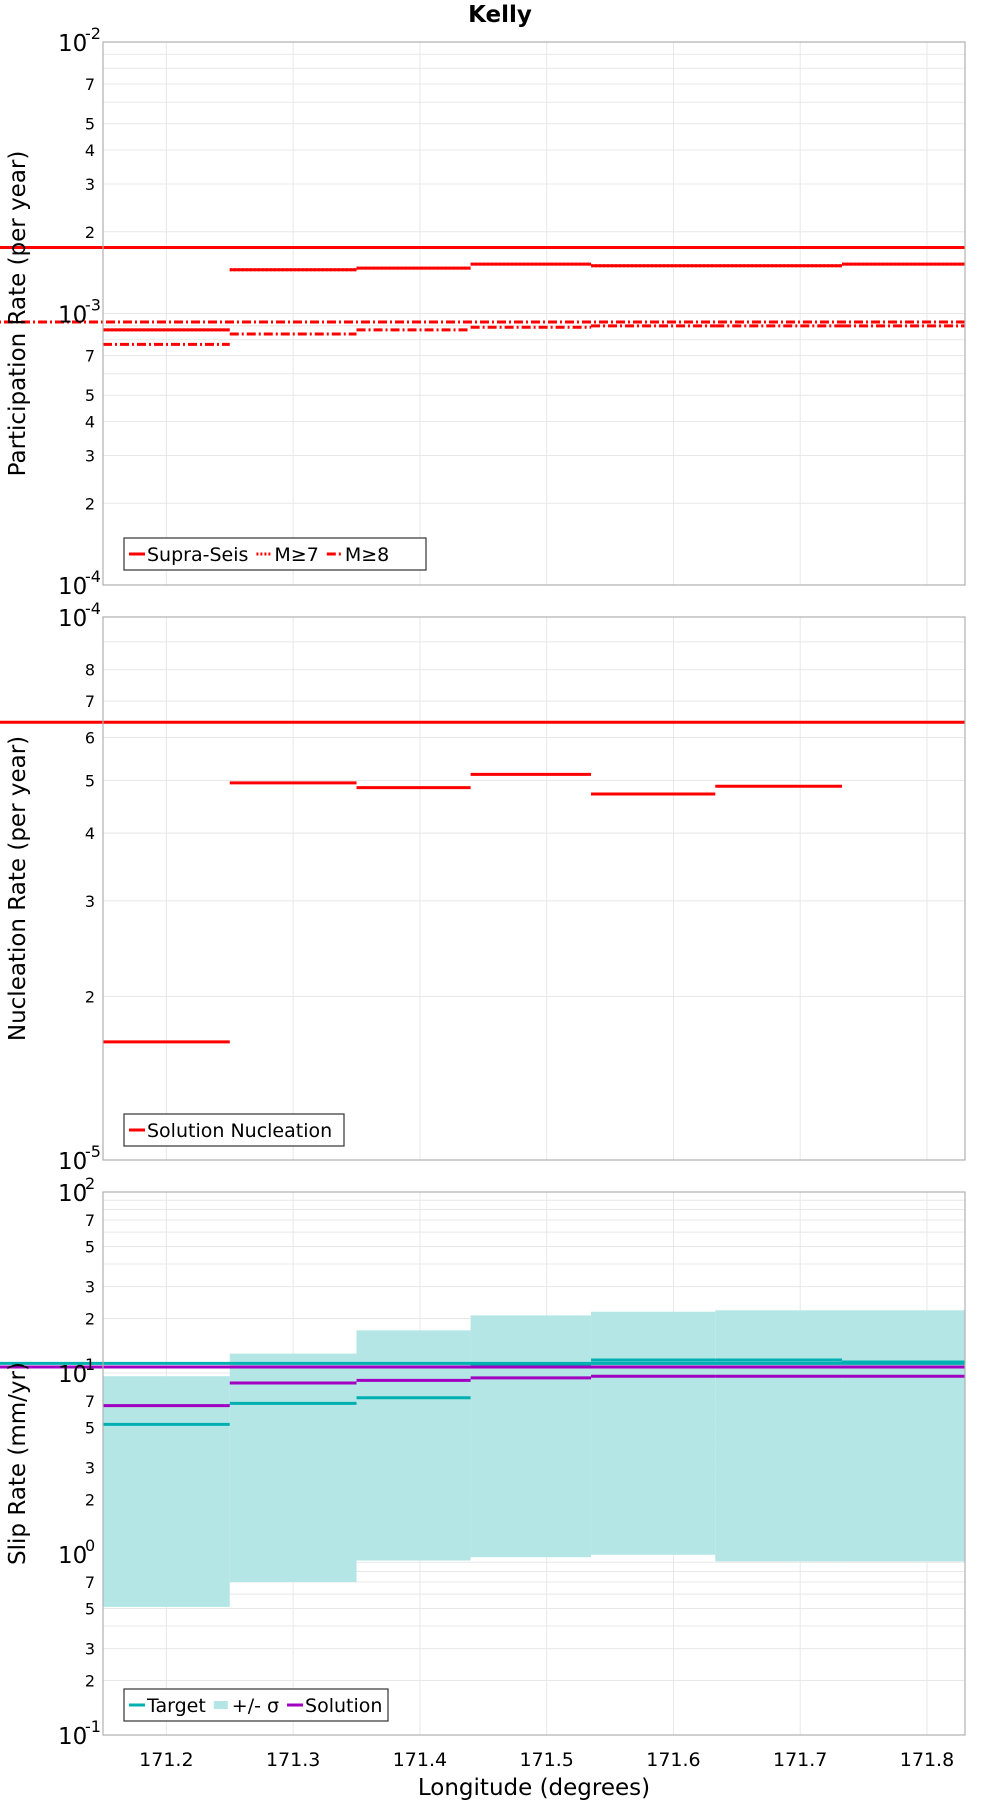 The width and height of the screenshot is (1000, 1804). What do you see at coordinates (367, 555) in the screenshot?
I see `legend-label: M≥8` at bounding box center [367, 555].